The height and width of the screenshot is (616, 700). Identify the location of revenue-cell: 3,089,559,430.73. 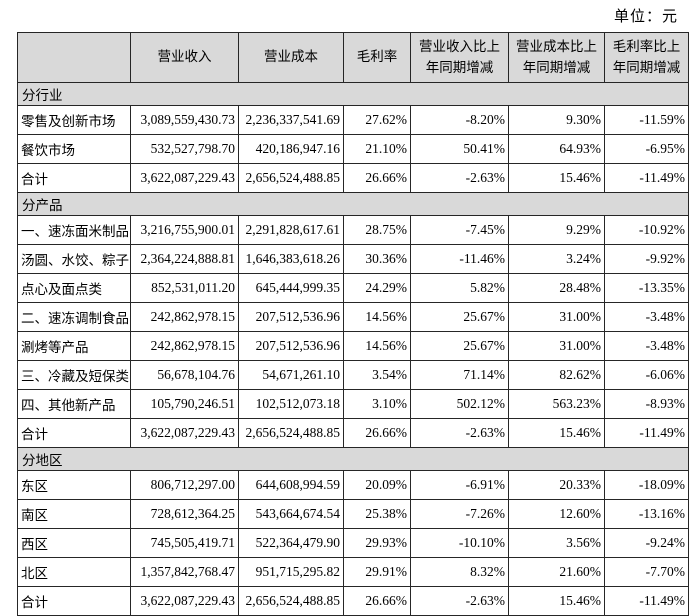
(184, 120).